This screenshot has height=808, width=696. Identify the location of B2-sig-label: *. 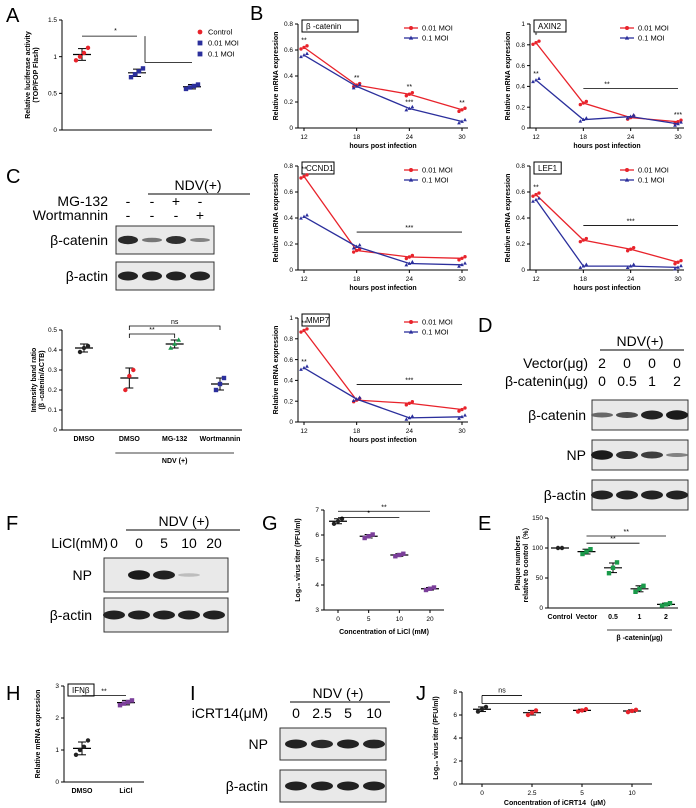
(536, 36).